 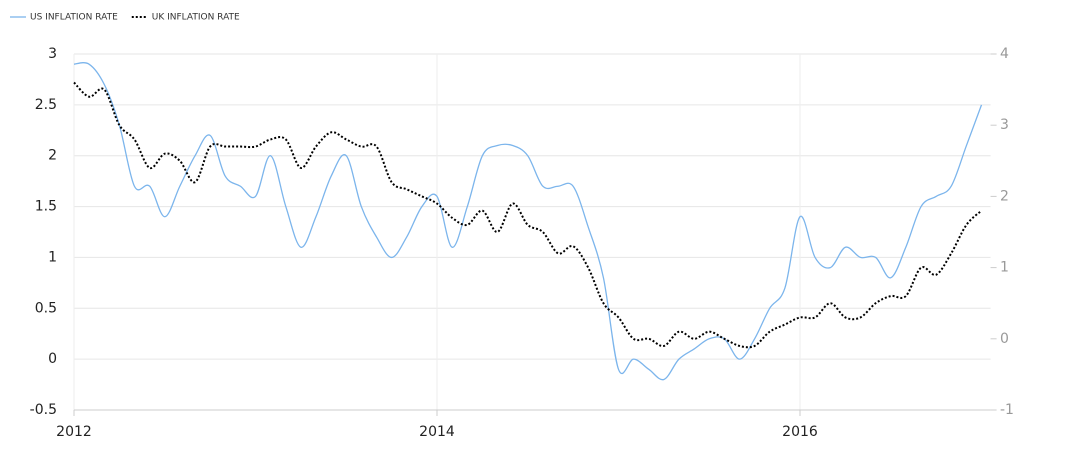 I want to click on y2-tick-label: 4, so click(x=1004, y=54).